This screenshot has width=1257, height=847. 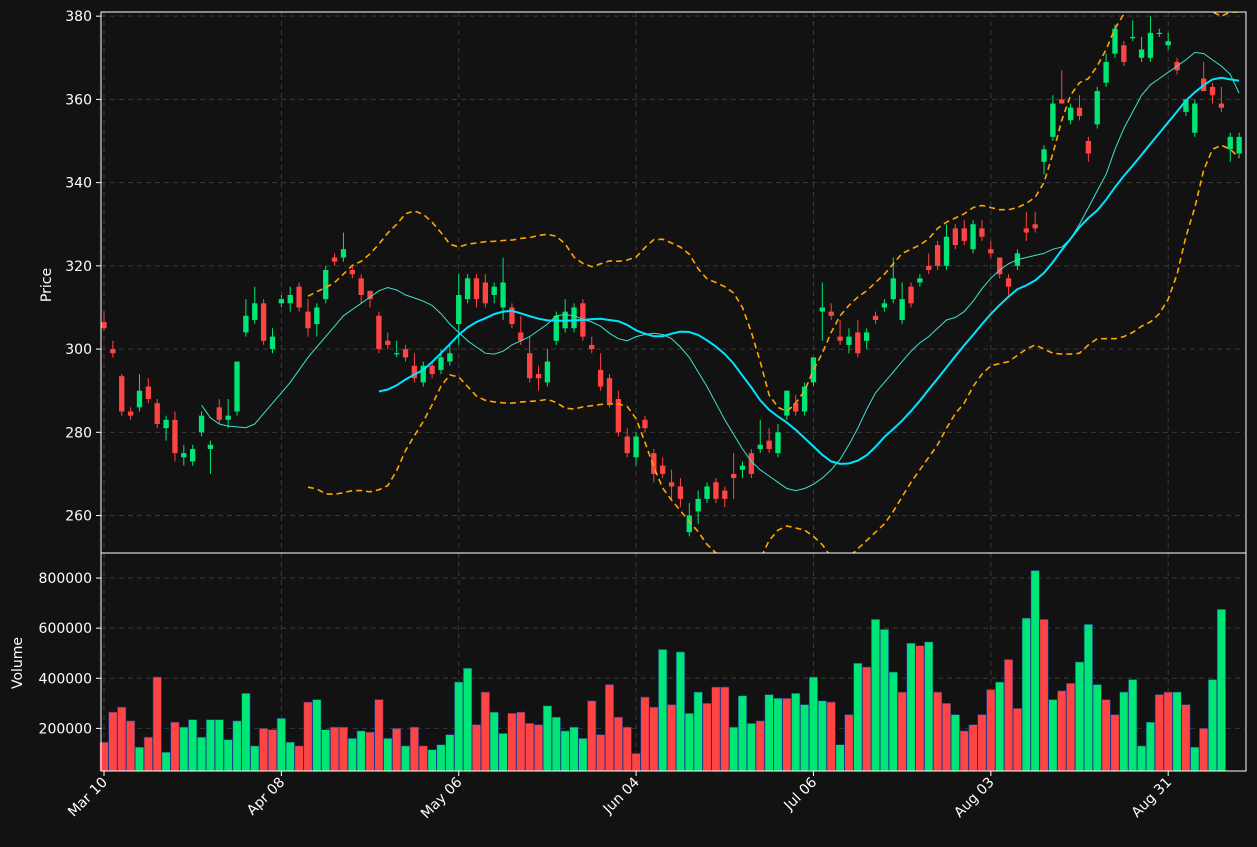 What do you see at coordinates (78, 267) in the screenshot?
I see `price-tick-label: 320` at bounding box center [78, 267].